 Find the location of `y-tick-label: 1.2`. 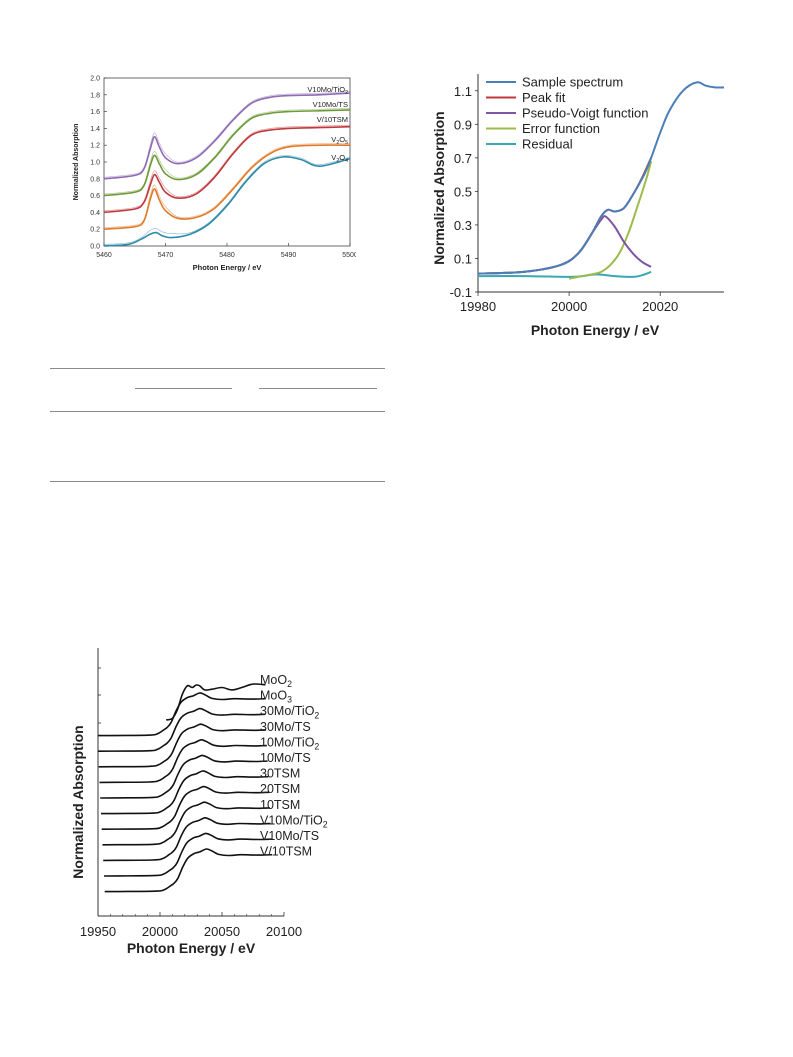

y-tick-label: 1.2 is located at coordinates (95, 146).